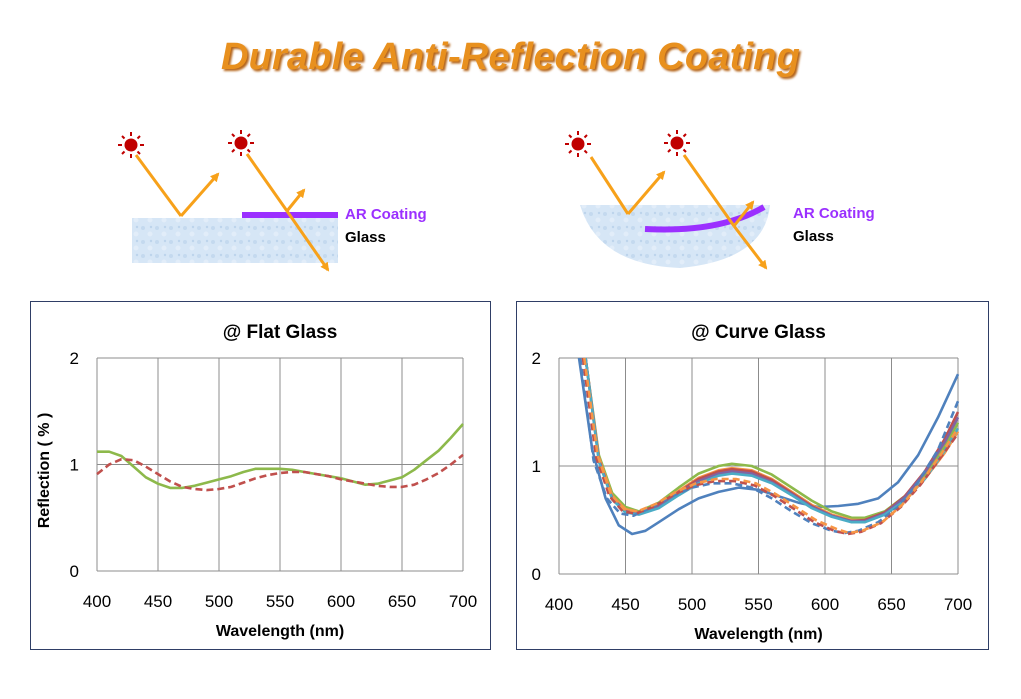 The width and height of the screenshot is (1021, 699). I want to click on flat-glass-block, so click(235, 240).